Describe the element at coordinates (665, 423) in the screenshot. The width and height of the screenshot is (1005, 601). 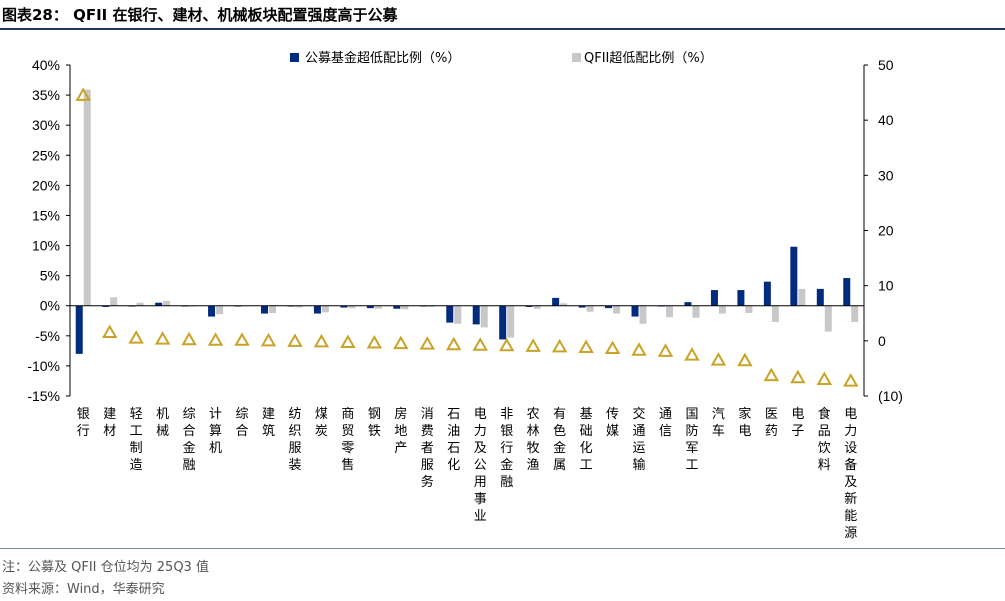
I see `category-label: 通信` at that location.